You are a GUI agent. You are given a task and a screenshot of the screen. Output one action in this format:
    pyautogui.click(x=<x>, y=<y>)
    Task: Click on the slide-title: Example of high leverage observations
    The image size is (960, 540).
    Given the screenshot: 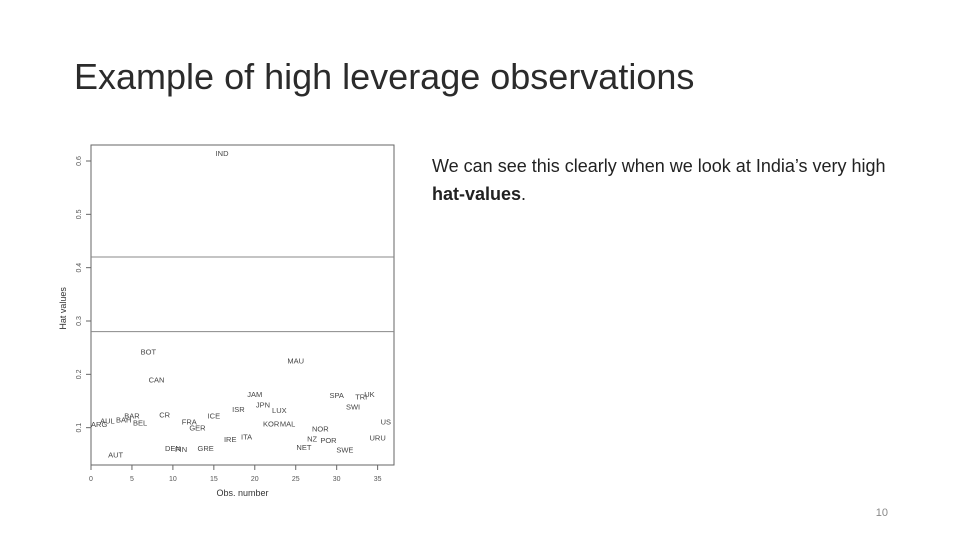 What is the action you would take?
    pyautogui.click(x=384, y=76)
    